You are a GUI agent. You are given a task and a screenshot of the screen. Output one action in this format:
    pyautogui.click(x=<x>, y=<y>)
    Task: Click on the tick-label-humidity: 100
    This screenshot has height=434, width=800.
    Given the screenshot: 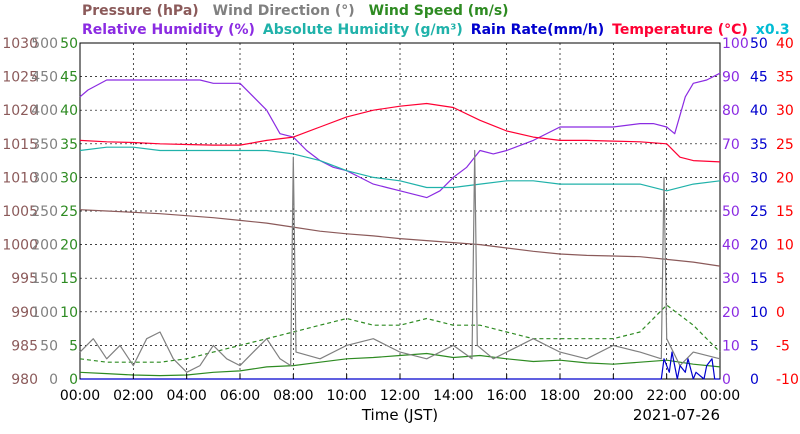 What is the action you would take?
    pyautogui.click(x=735, y=44)
    